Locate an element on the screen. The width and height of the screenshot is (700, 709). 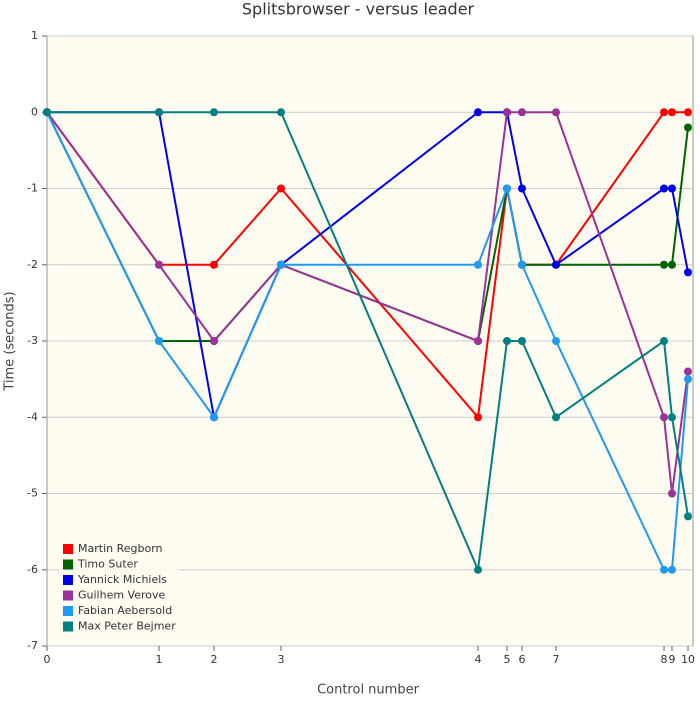
y-tick-label: -4 is located at coordinates (32, 416).